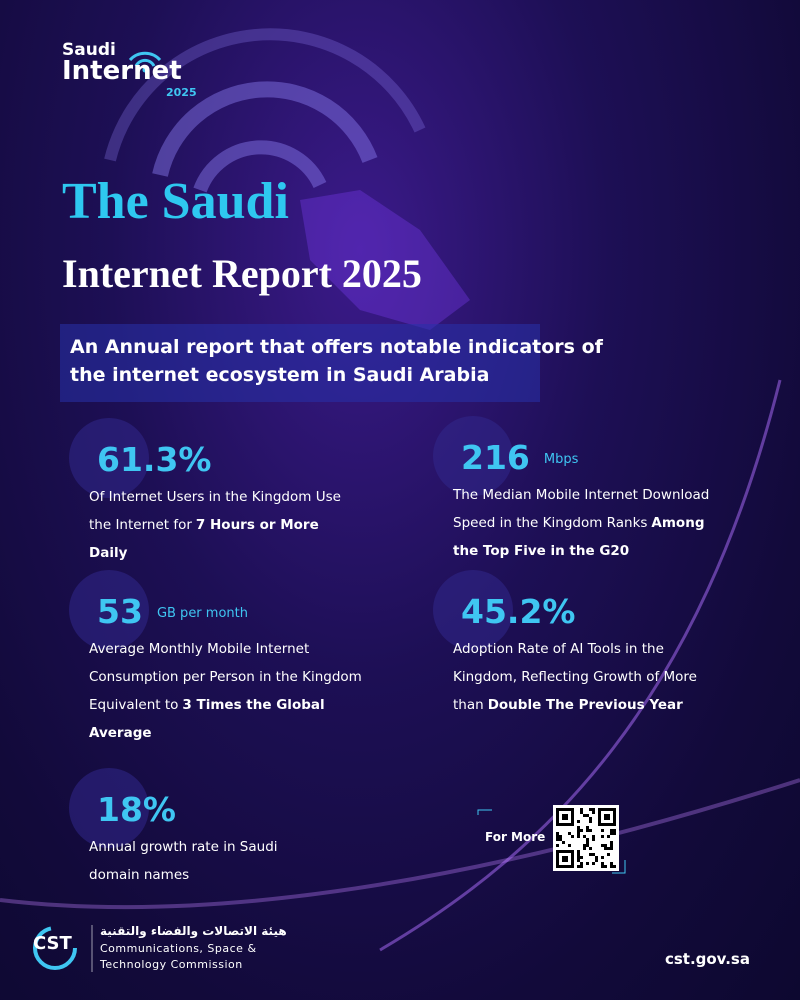 The width and height of the screenshot is (800, 1000). Describe the element at coordinates (89, 50) in the screenshot. I see `logo-saudi: Saudi` at that location.